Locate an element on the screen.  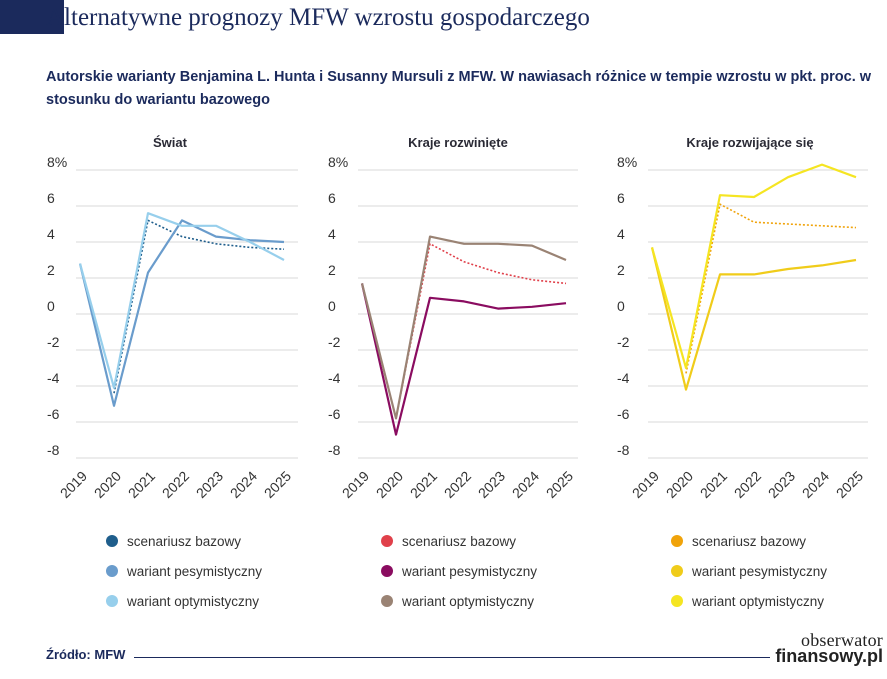
source-divider is located at coordinates (452, 657).